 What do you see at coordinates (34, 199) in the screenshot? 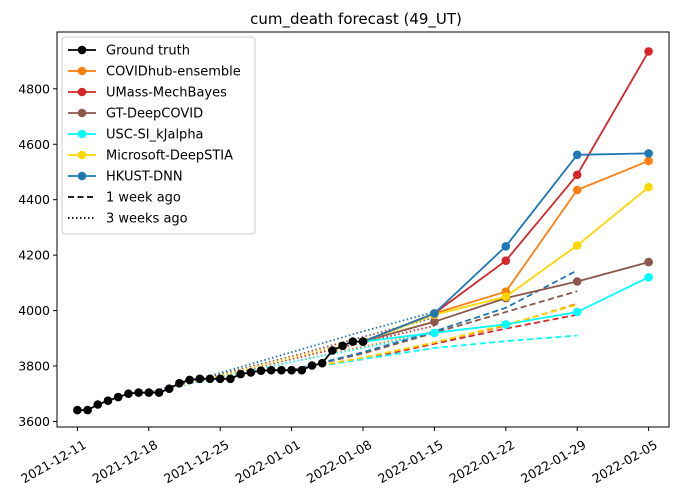
I see `y-tick-label: 4400` at bounding box center [34, 199].